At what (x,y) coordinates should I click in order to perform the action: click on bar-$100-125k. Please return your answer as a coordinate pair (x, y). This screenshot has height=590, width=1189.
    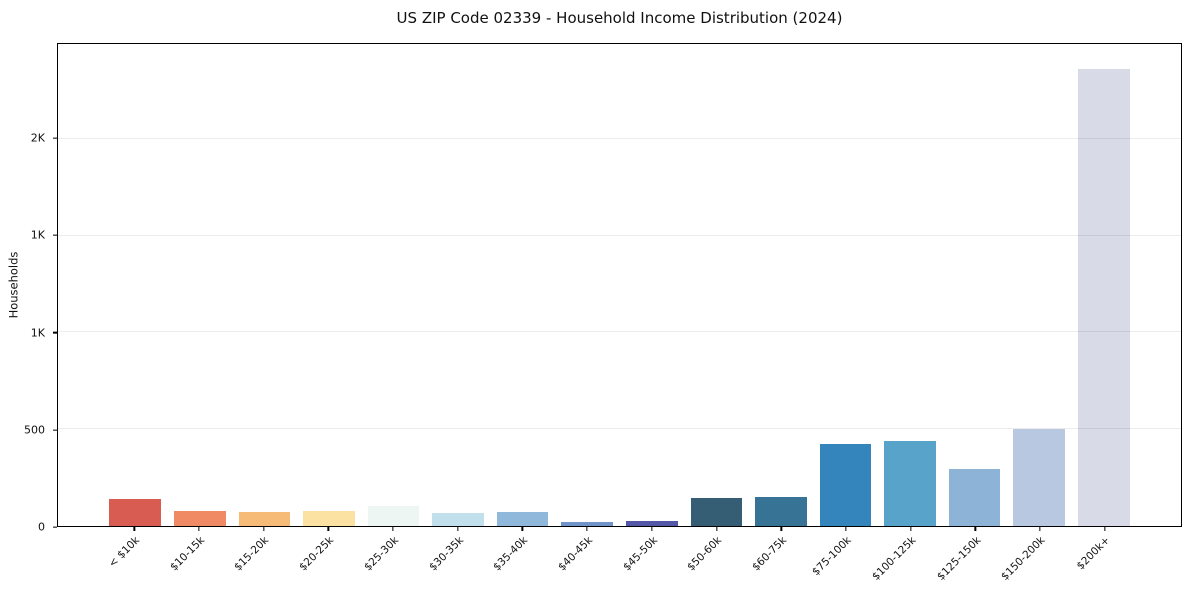
    Looking at the image, I should click on (910, 483).